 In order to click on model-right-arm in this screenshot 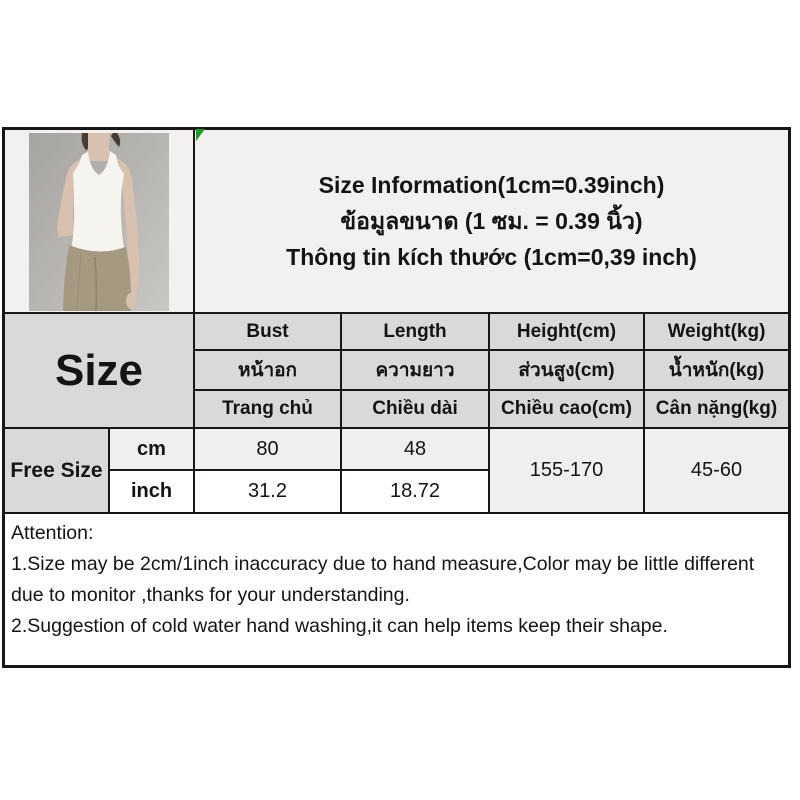, I will do `click(129, 232)`.